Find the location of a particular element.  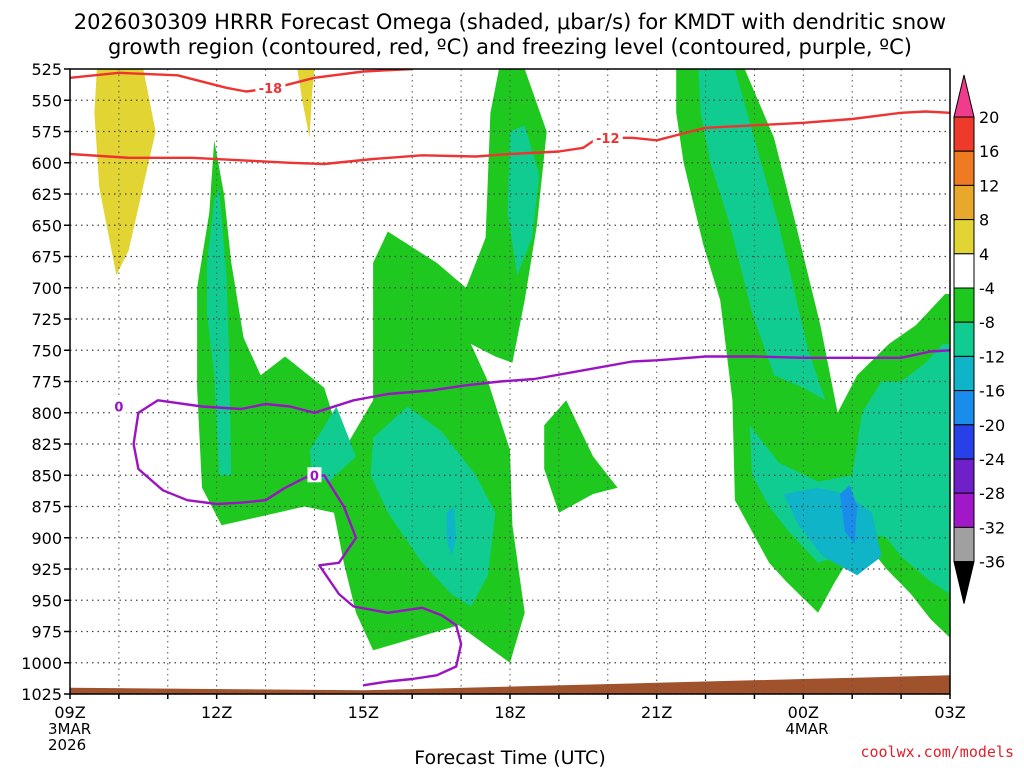

y-tick-label-575: 575 is located at coordinates (46, 132).